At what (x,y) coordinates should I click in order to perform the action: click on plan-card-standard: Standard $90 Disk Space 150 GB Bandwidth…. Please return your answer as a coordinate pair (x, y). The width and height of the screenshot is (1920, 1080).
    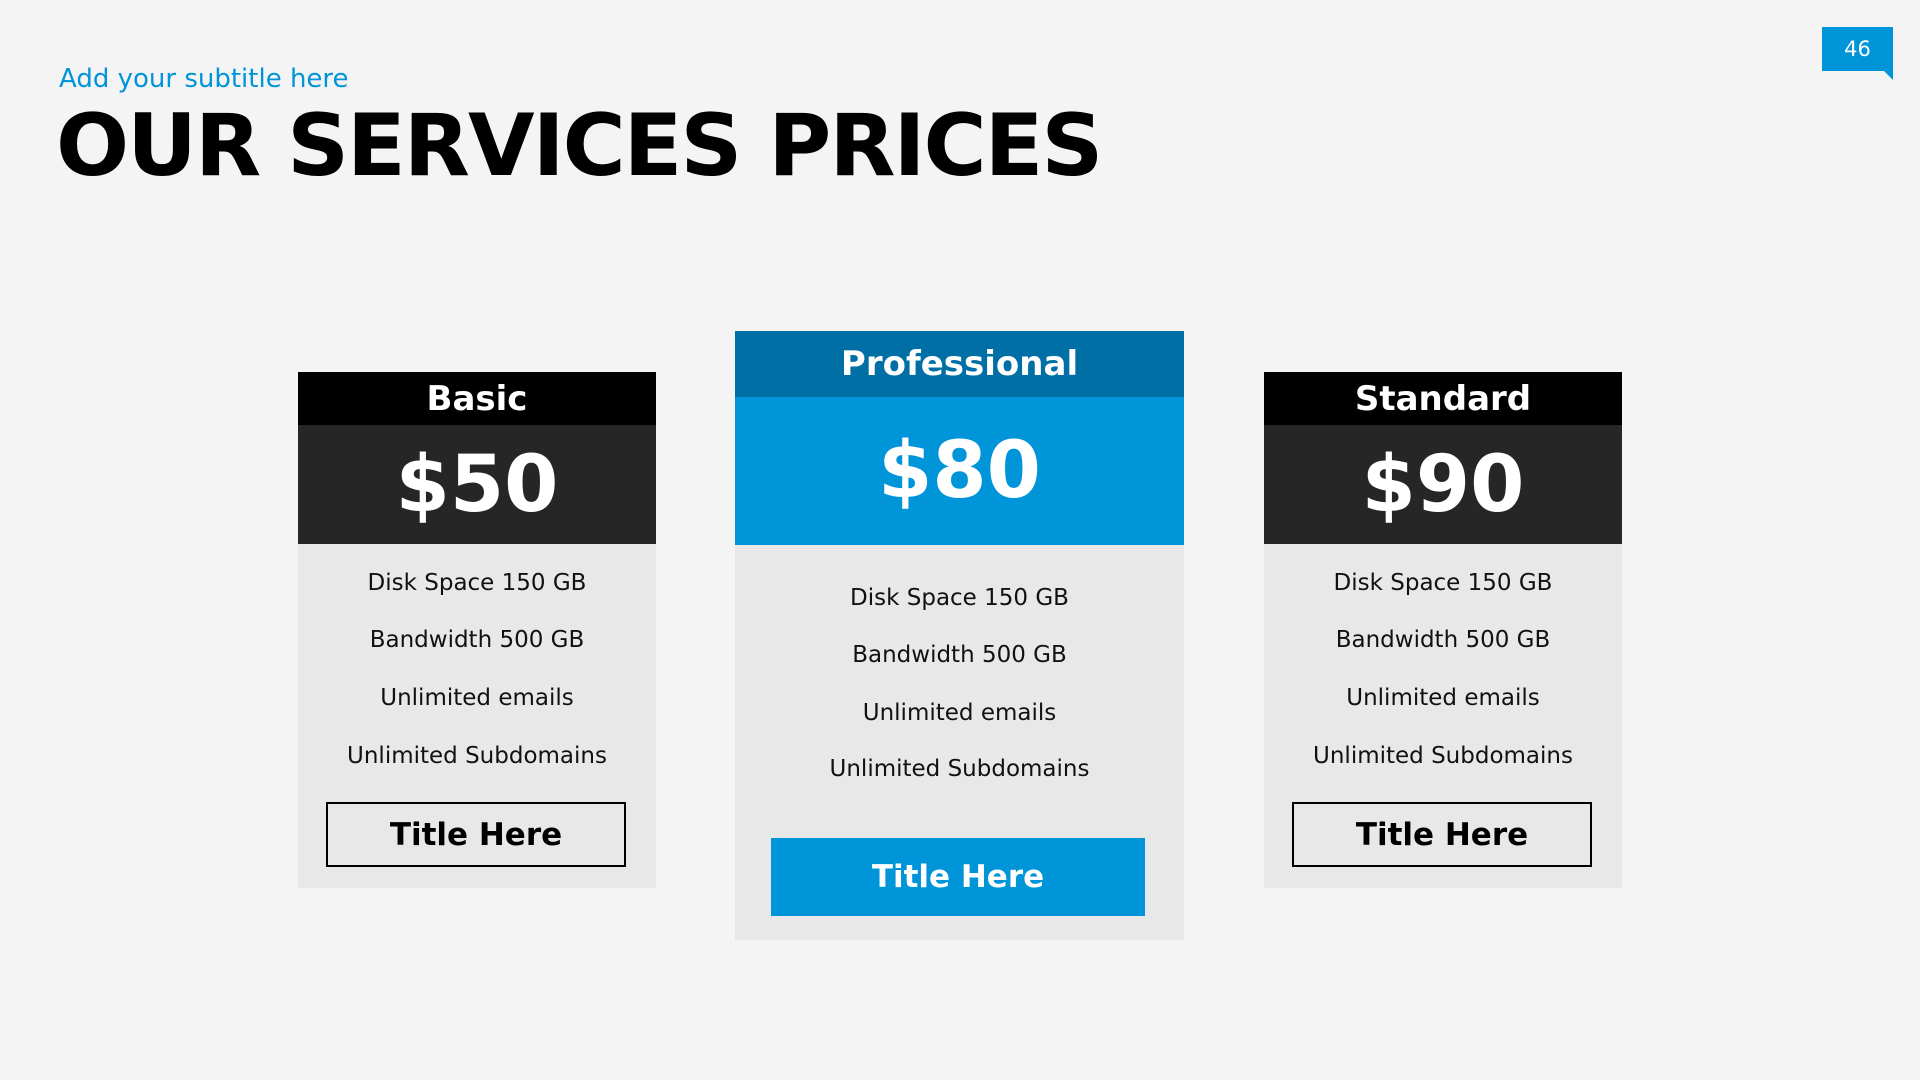
    Looking at the image, I should click on (1443, 630).